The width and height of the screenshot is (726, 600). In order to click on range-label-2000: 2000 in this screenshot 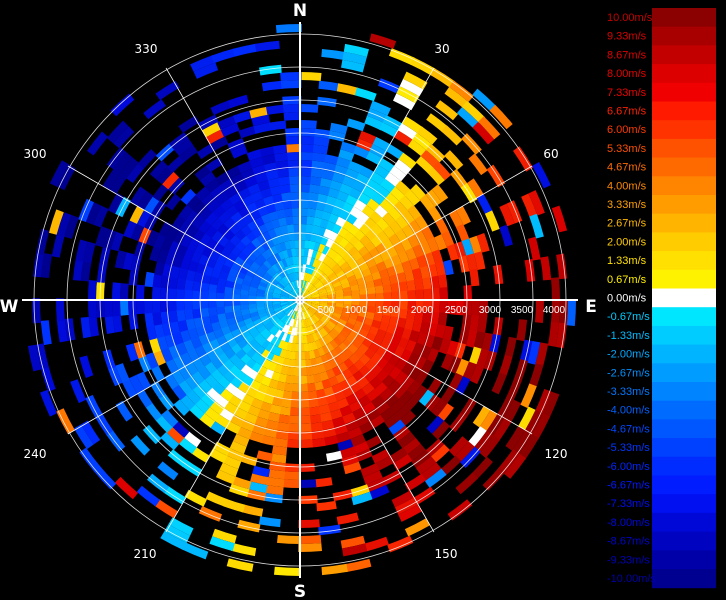, I will do `click(422, 310)`.